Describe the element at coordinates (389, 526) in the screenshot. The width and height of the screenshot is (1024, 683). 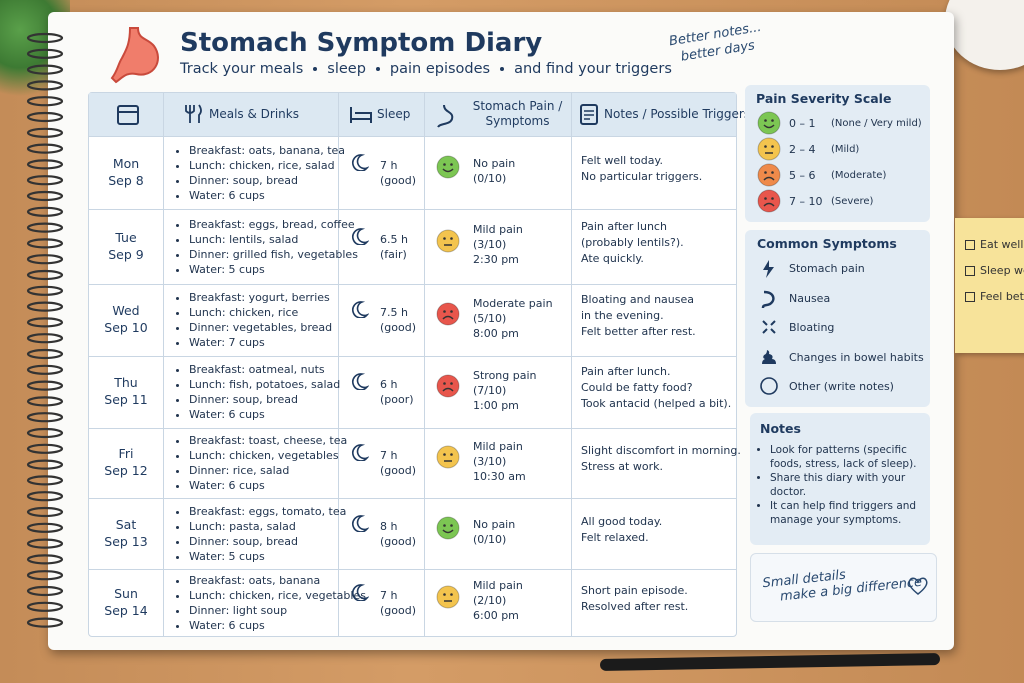
I see `sleep-text: 8 h` at that location.